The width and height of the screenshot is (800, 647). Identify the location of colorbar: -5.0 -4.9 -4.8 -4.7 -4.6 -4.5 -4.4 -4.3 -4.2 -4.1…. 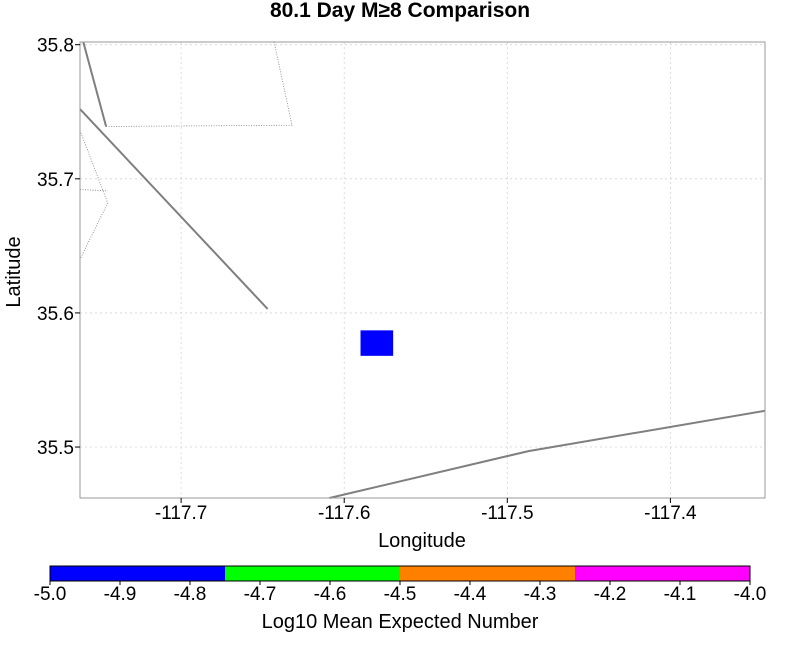
(400, 599).